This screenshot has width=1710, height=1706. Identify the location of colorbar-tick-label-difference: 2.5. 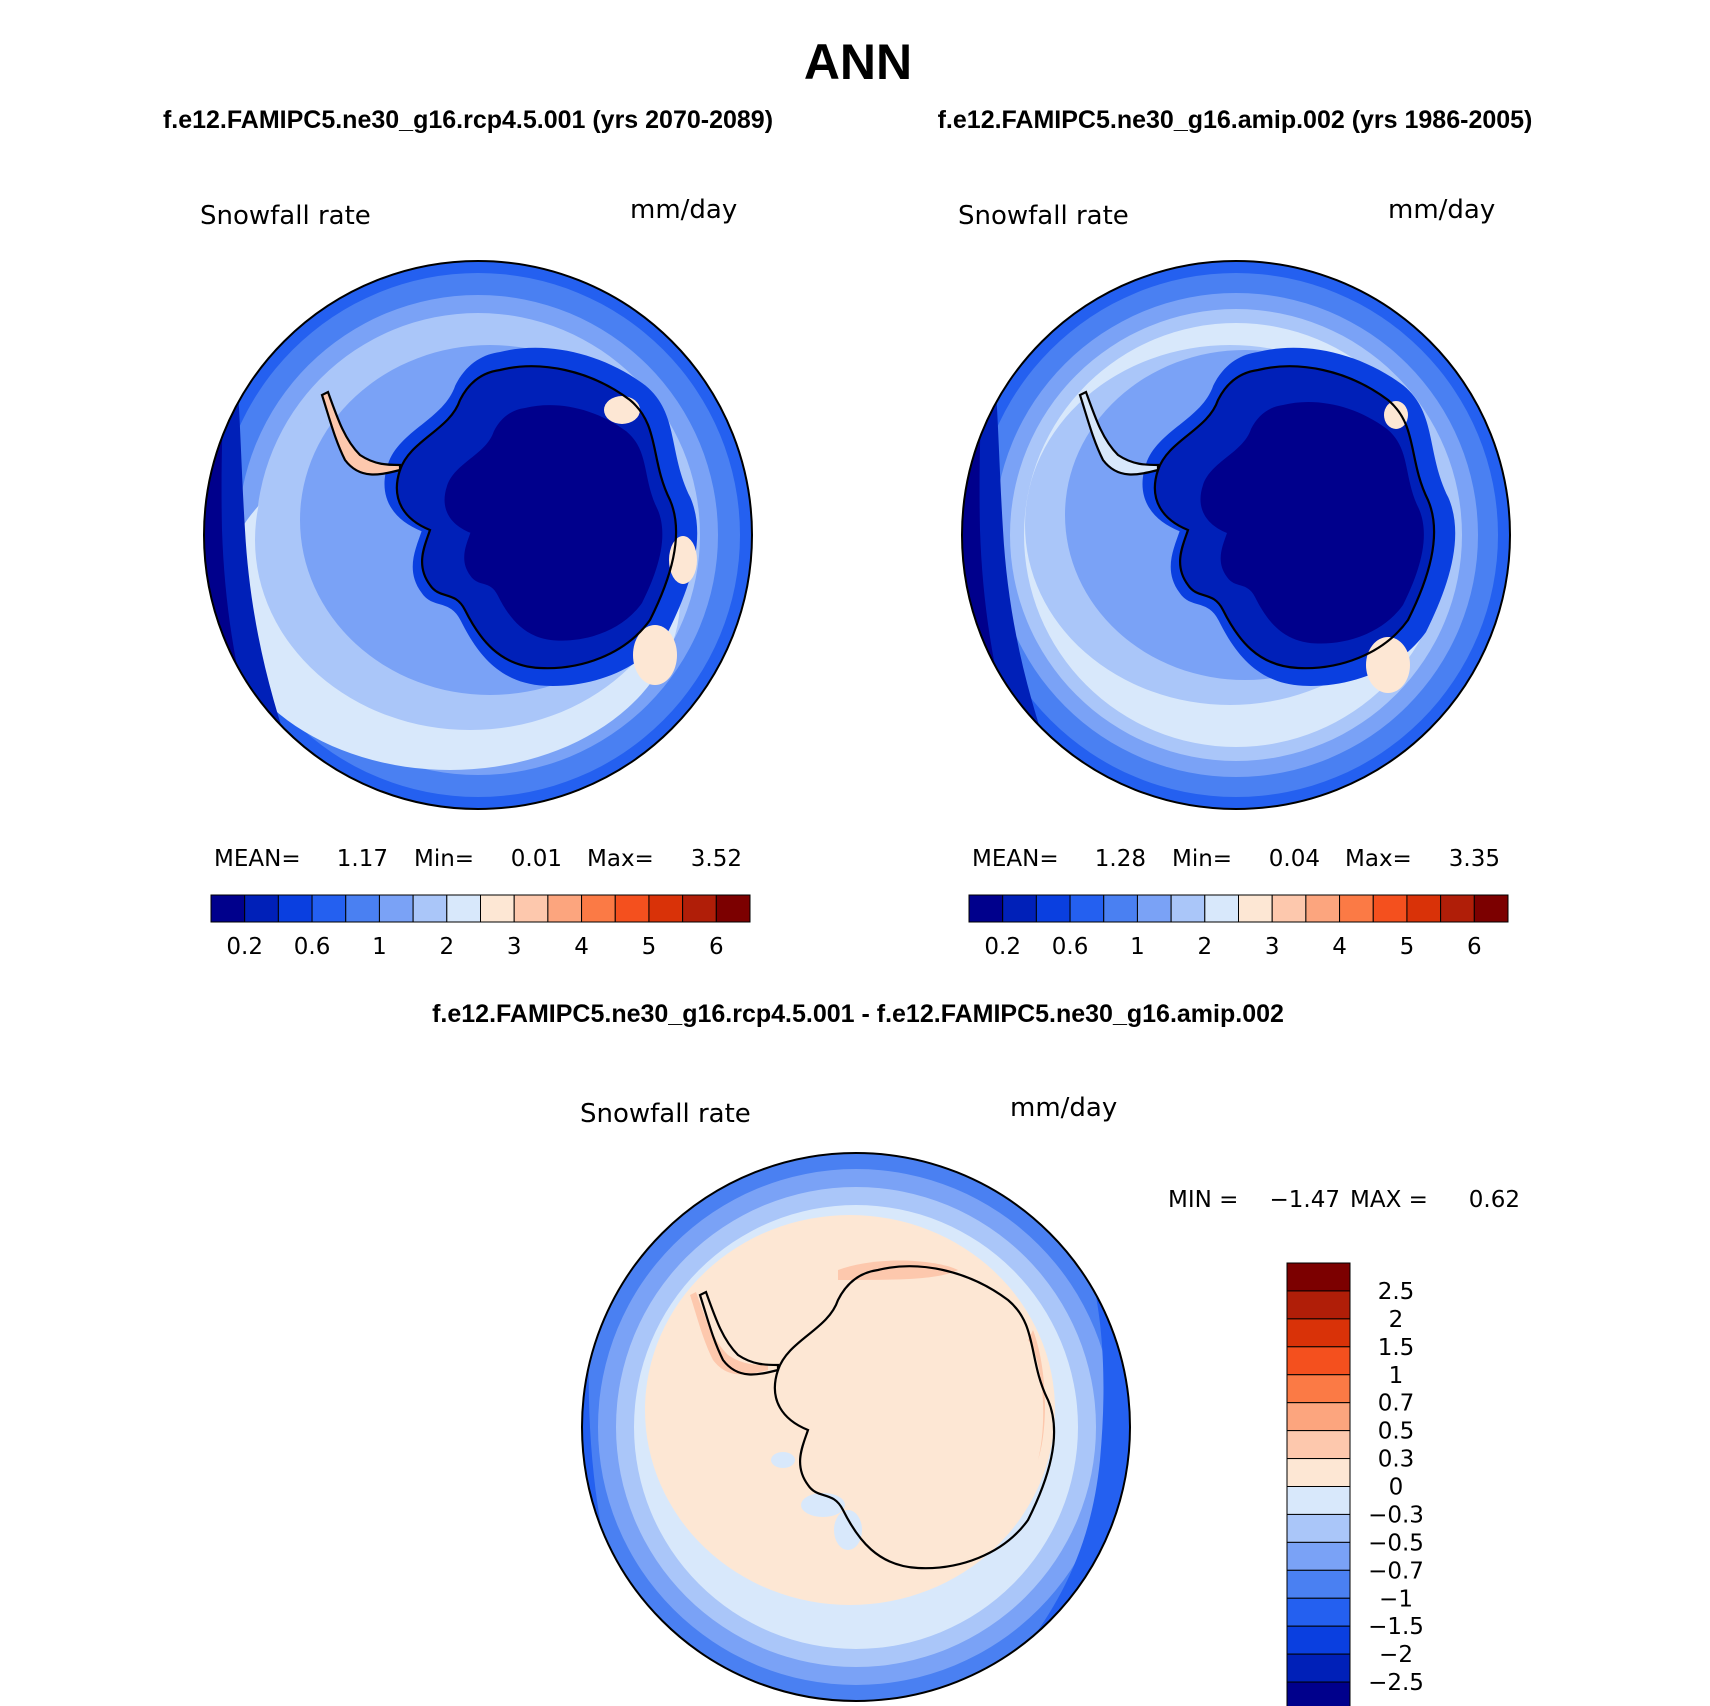
(1396, 1292).